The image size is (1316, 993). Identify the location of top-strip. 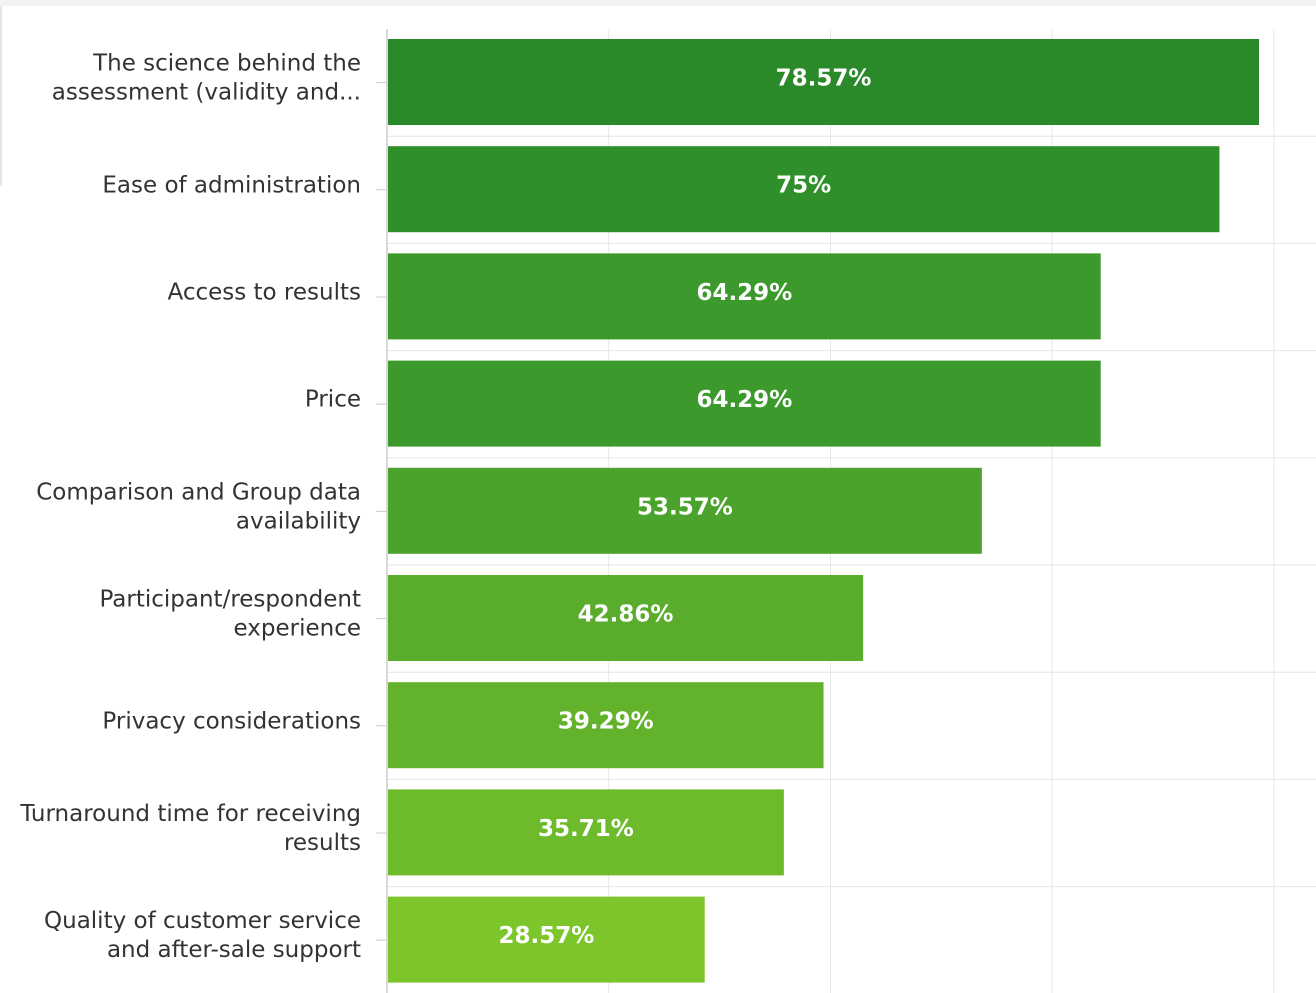
(658, 3).